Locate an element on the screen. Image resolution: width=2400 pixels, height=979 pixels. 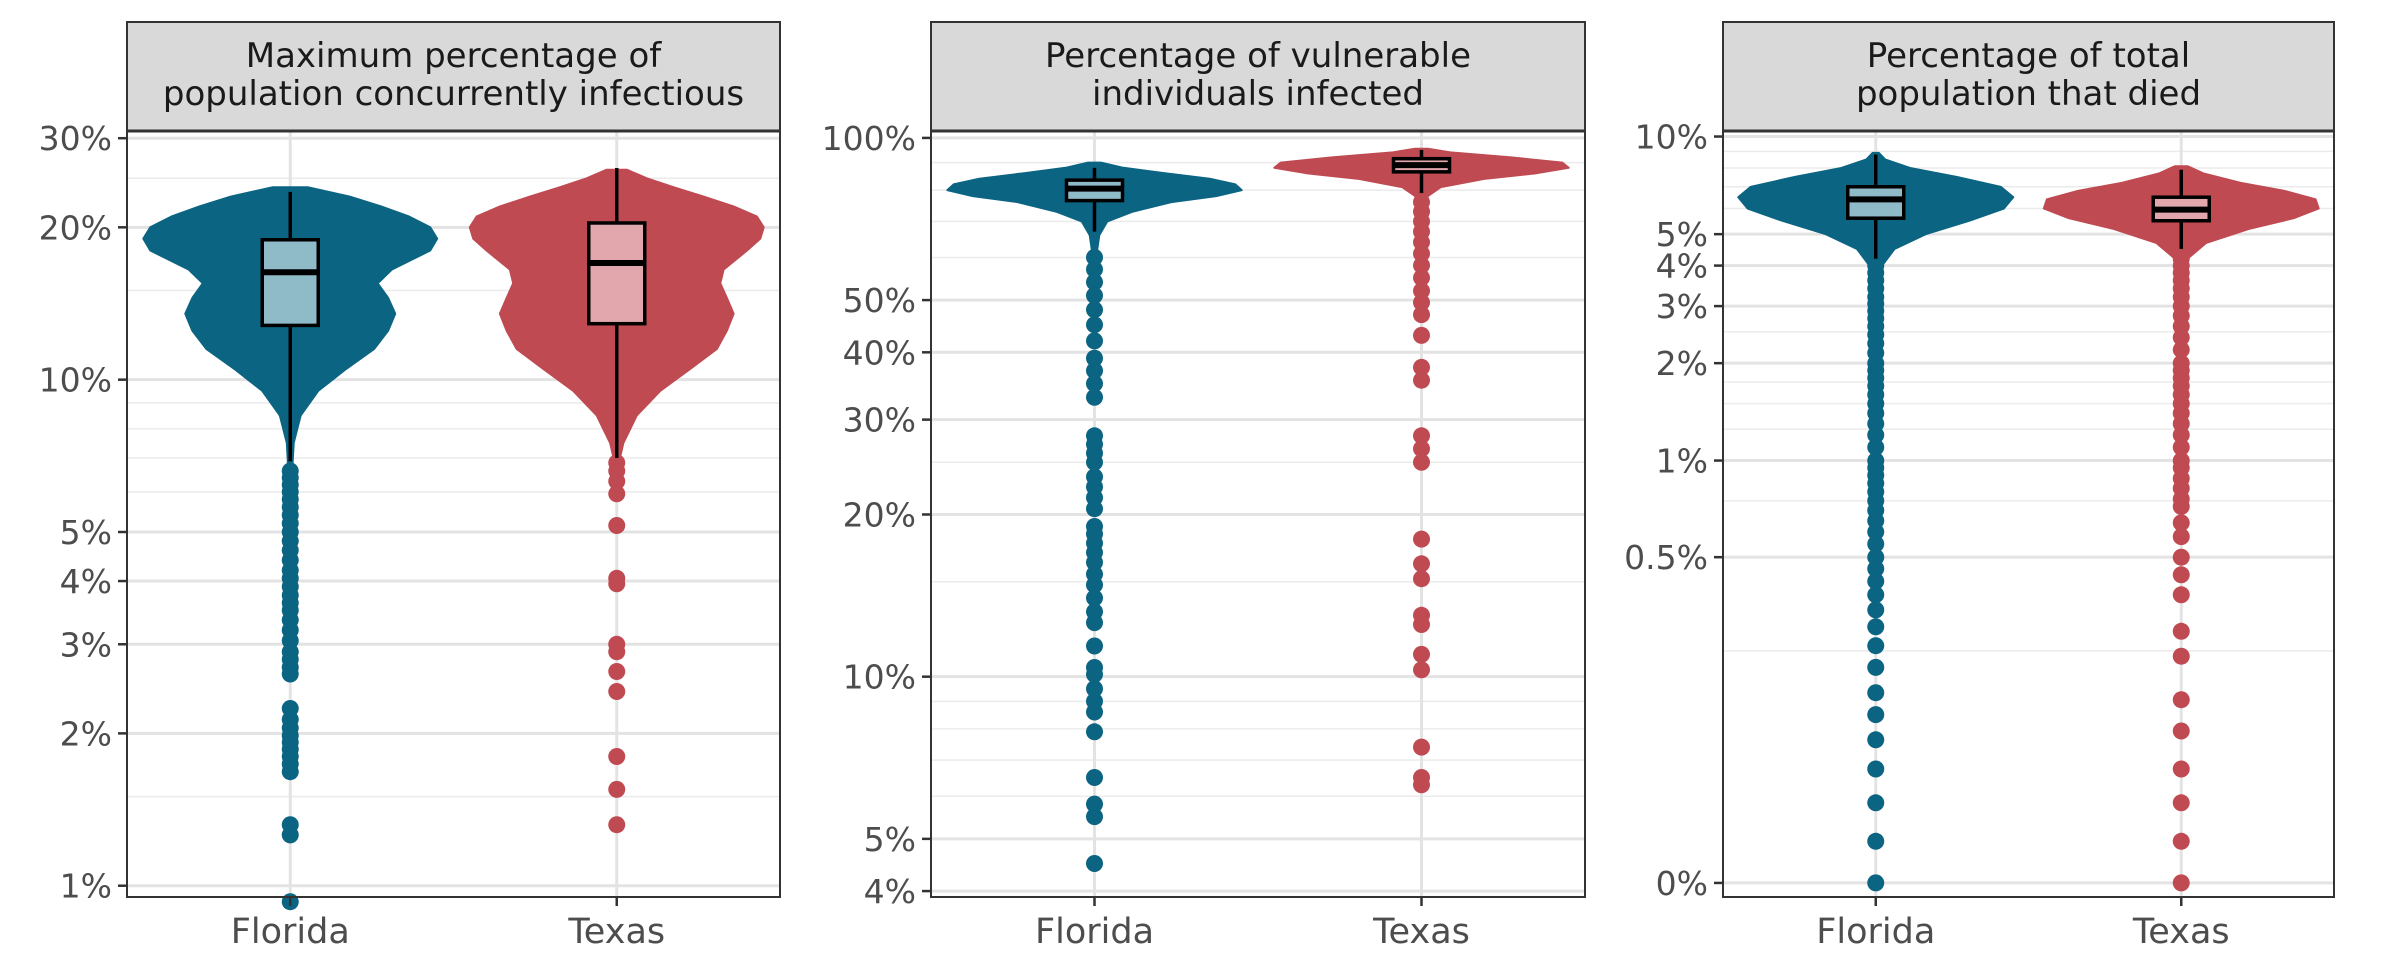
facet-strip is located at coordinates (1258, 76).